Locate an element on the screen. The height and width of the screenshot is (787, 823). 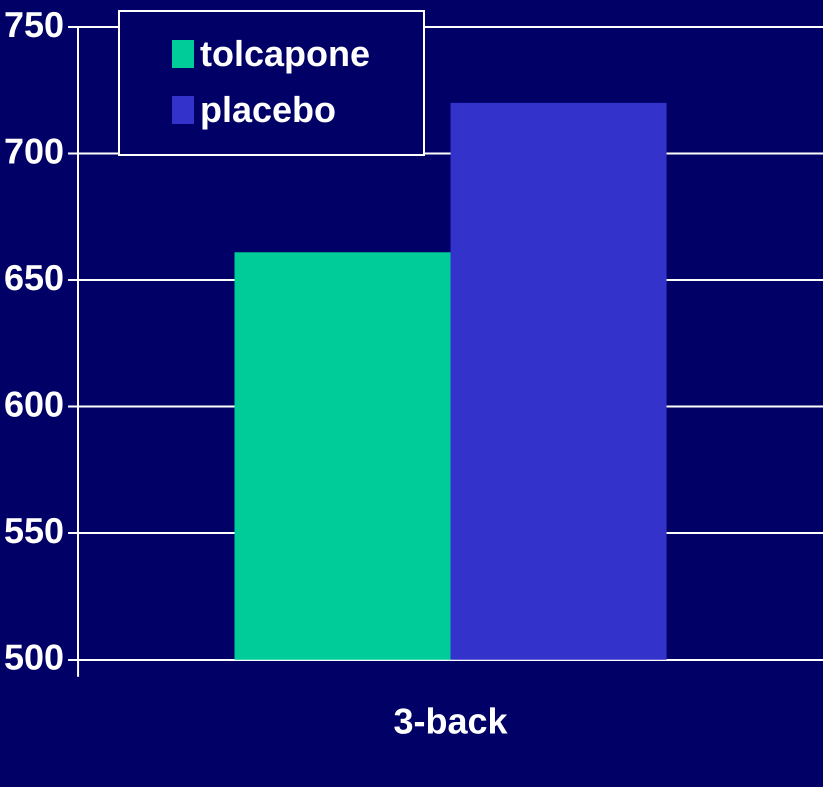
y-tick-label: 650 is located at coordinates (34, 277).